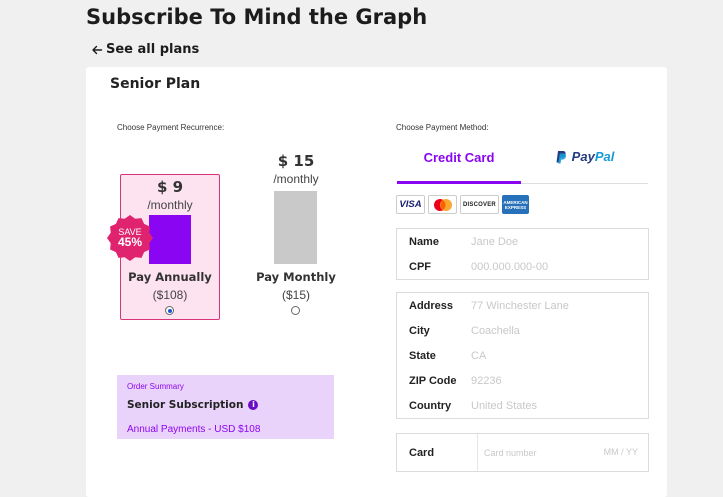  What do you see at coordinates (551, 266) in the screenshot?
I see `cpf-input` at bounding box center [551, 266].